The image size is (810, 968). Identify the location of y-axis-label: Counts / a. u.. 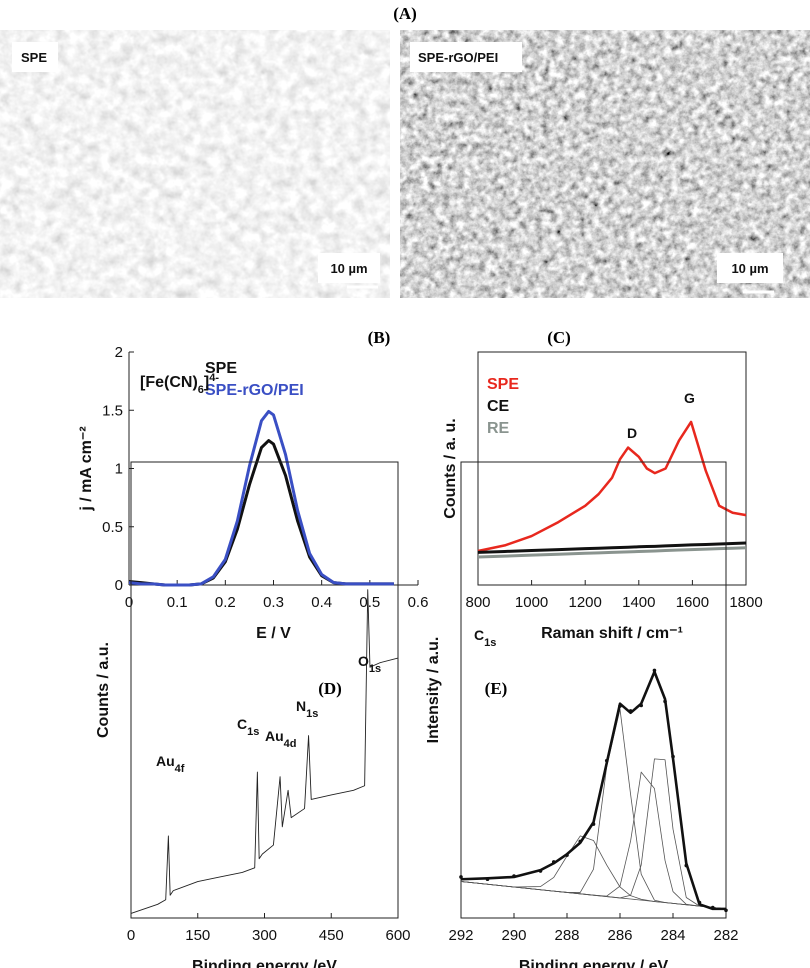
(450, 468).